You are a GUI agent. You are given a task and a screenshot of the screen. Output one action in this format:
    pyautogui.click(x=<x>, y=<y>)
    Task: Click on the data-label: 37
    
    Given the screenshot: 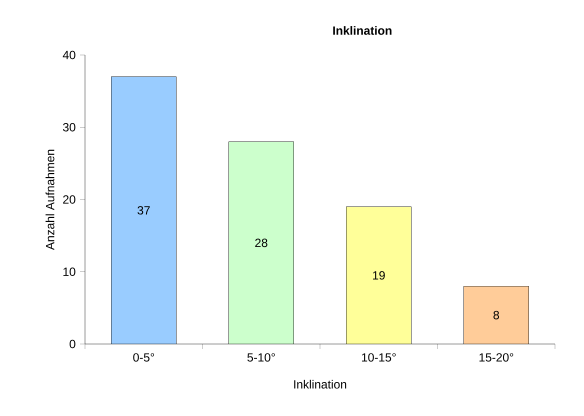 What is the action you would take?
    pyautogui.click(x=144, y=210)
    